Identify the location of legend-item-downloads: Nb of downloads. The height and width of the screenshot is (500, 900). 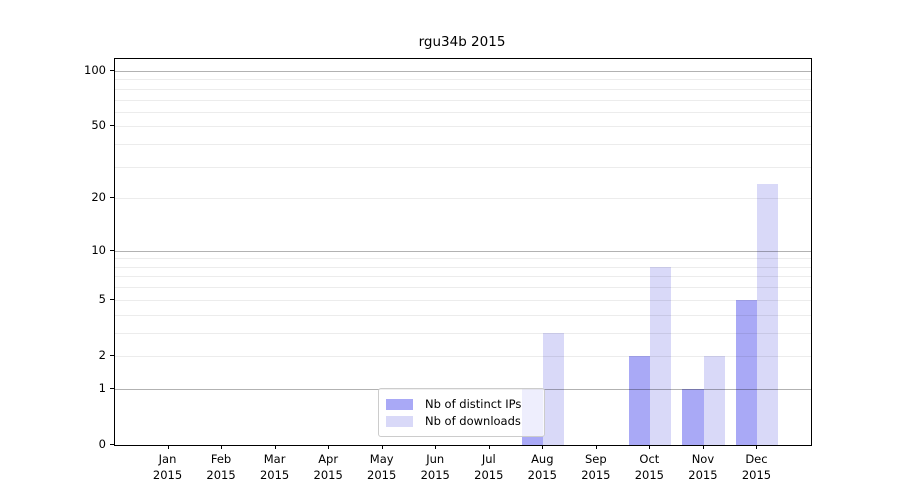
(461, 421).